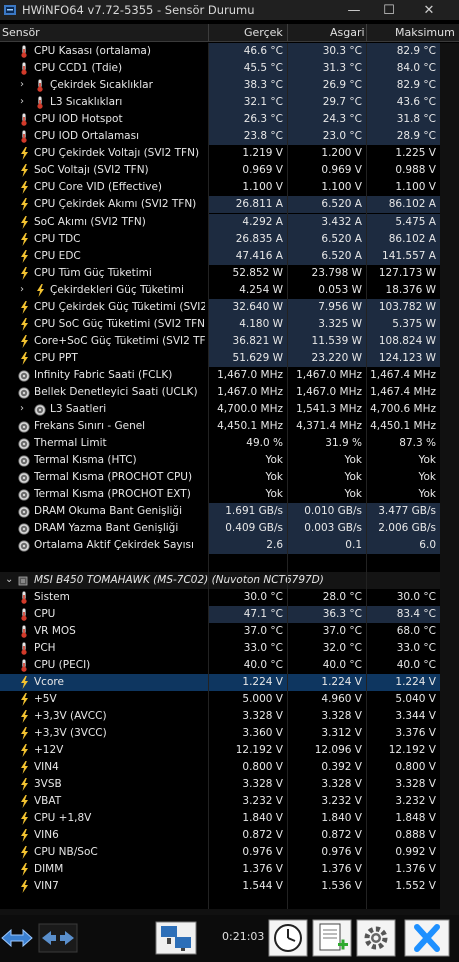 The image size is (459, 962). What do you see at coordinates (58, 938) in the screenshot?
I see `collapse-arrows-button` at bounding box center [58, 938].